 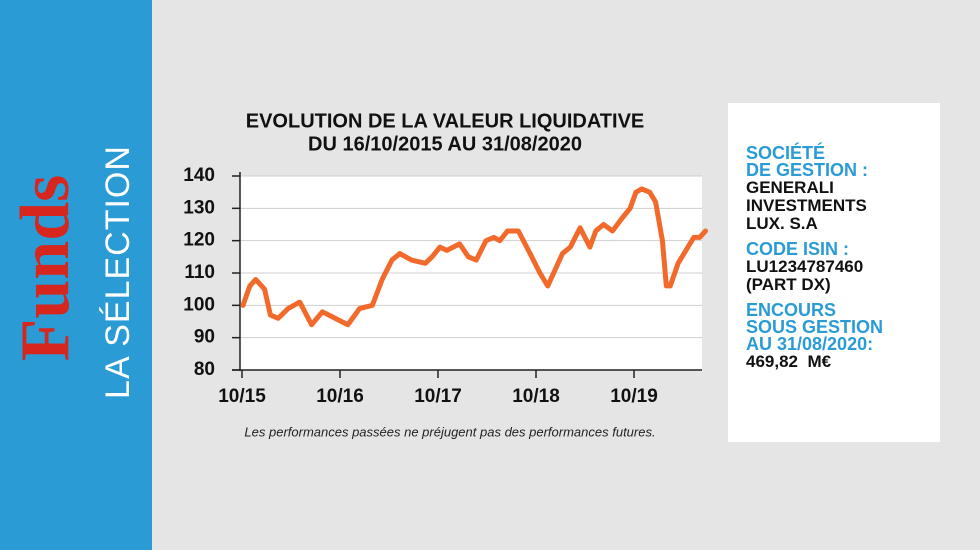 What do you see at coordinates (790, 187) in the screenshot?
I see `info-value-line: GENERALI` at bounding box center [790, 187].